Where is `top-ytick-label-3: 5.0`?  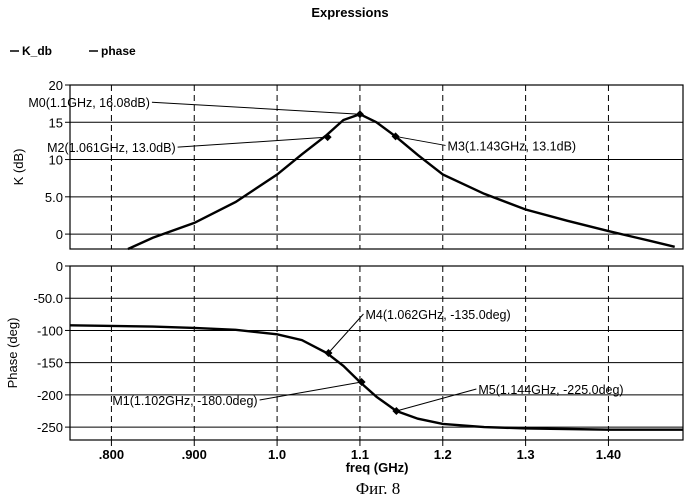 top-ytick-label-3: 5.0 is located at coordinates (54, 197).